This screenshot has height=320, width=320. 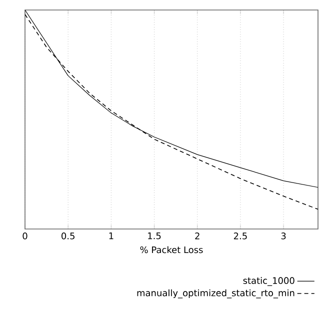 I want to click on legend-label: manually_optimized_static_rto_min, so click(x=215, y=293).